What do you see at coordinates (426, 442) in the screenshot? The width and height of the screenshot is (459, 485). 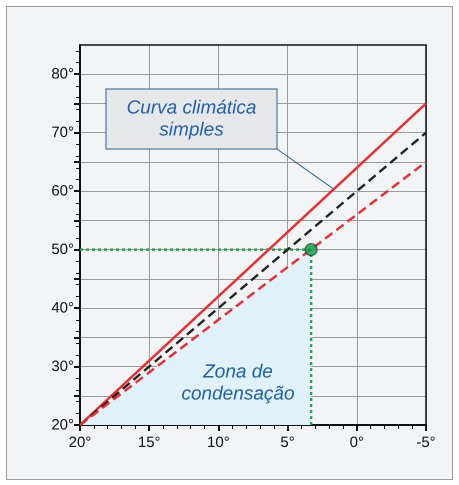 I see `x-tick-label: -5°` at bounding box center [426, 442].